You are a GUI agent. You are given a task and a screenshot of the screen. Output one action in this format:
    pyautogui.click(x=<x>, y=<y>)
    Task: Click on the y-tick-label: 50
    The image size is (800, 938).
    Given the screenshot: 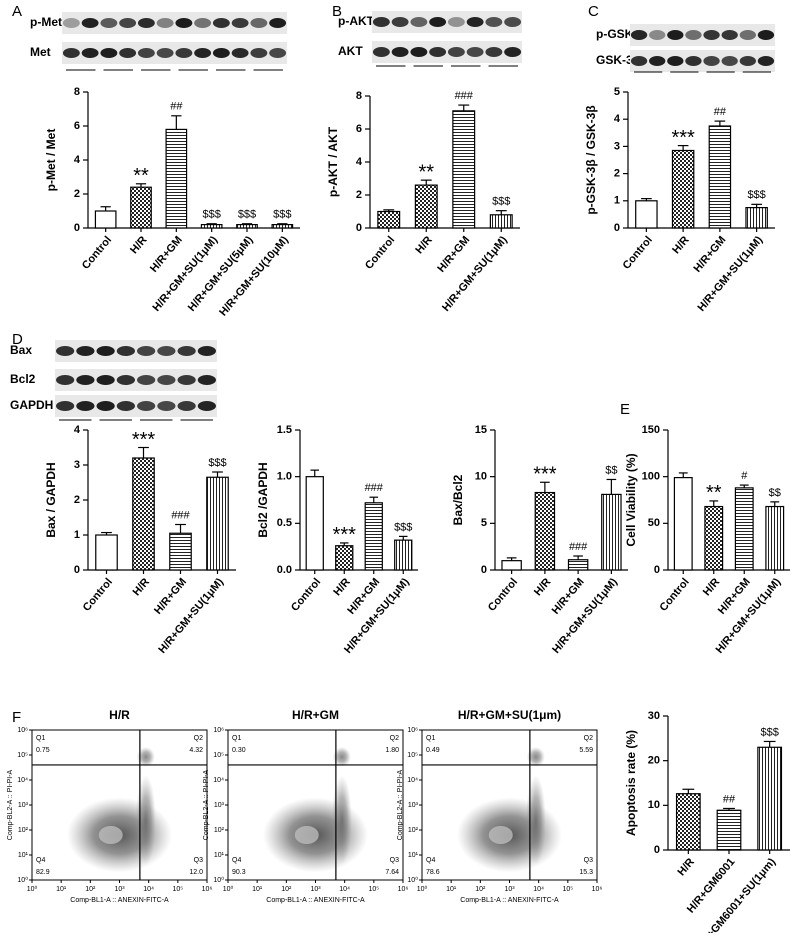 What is the action you would take?
    pyautogui.click(x=654, y=523)
    